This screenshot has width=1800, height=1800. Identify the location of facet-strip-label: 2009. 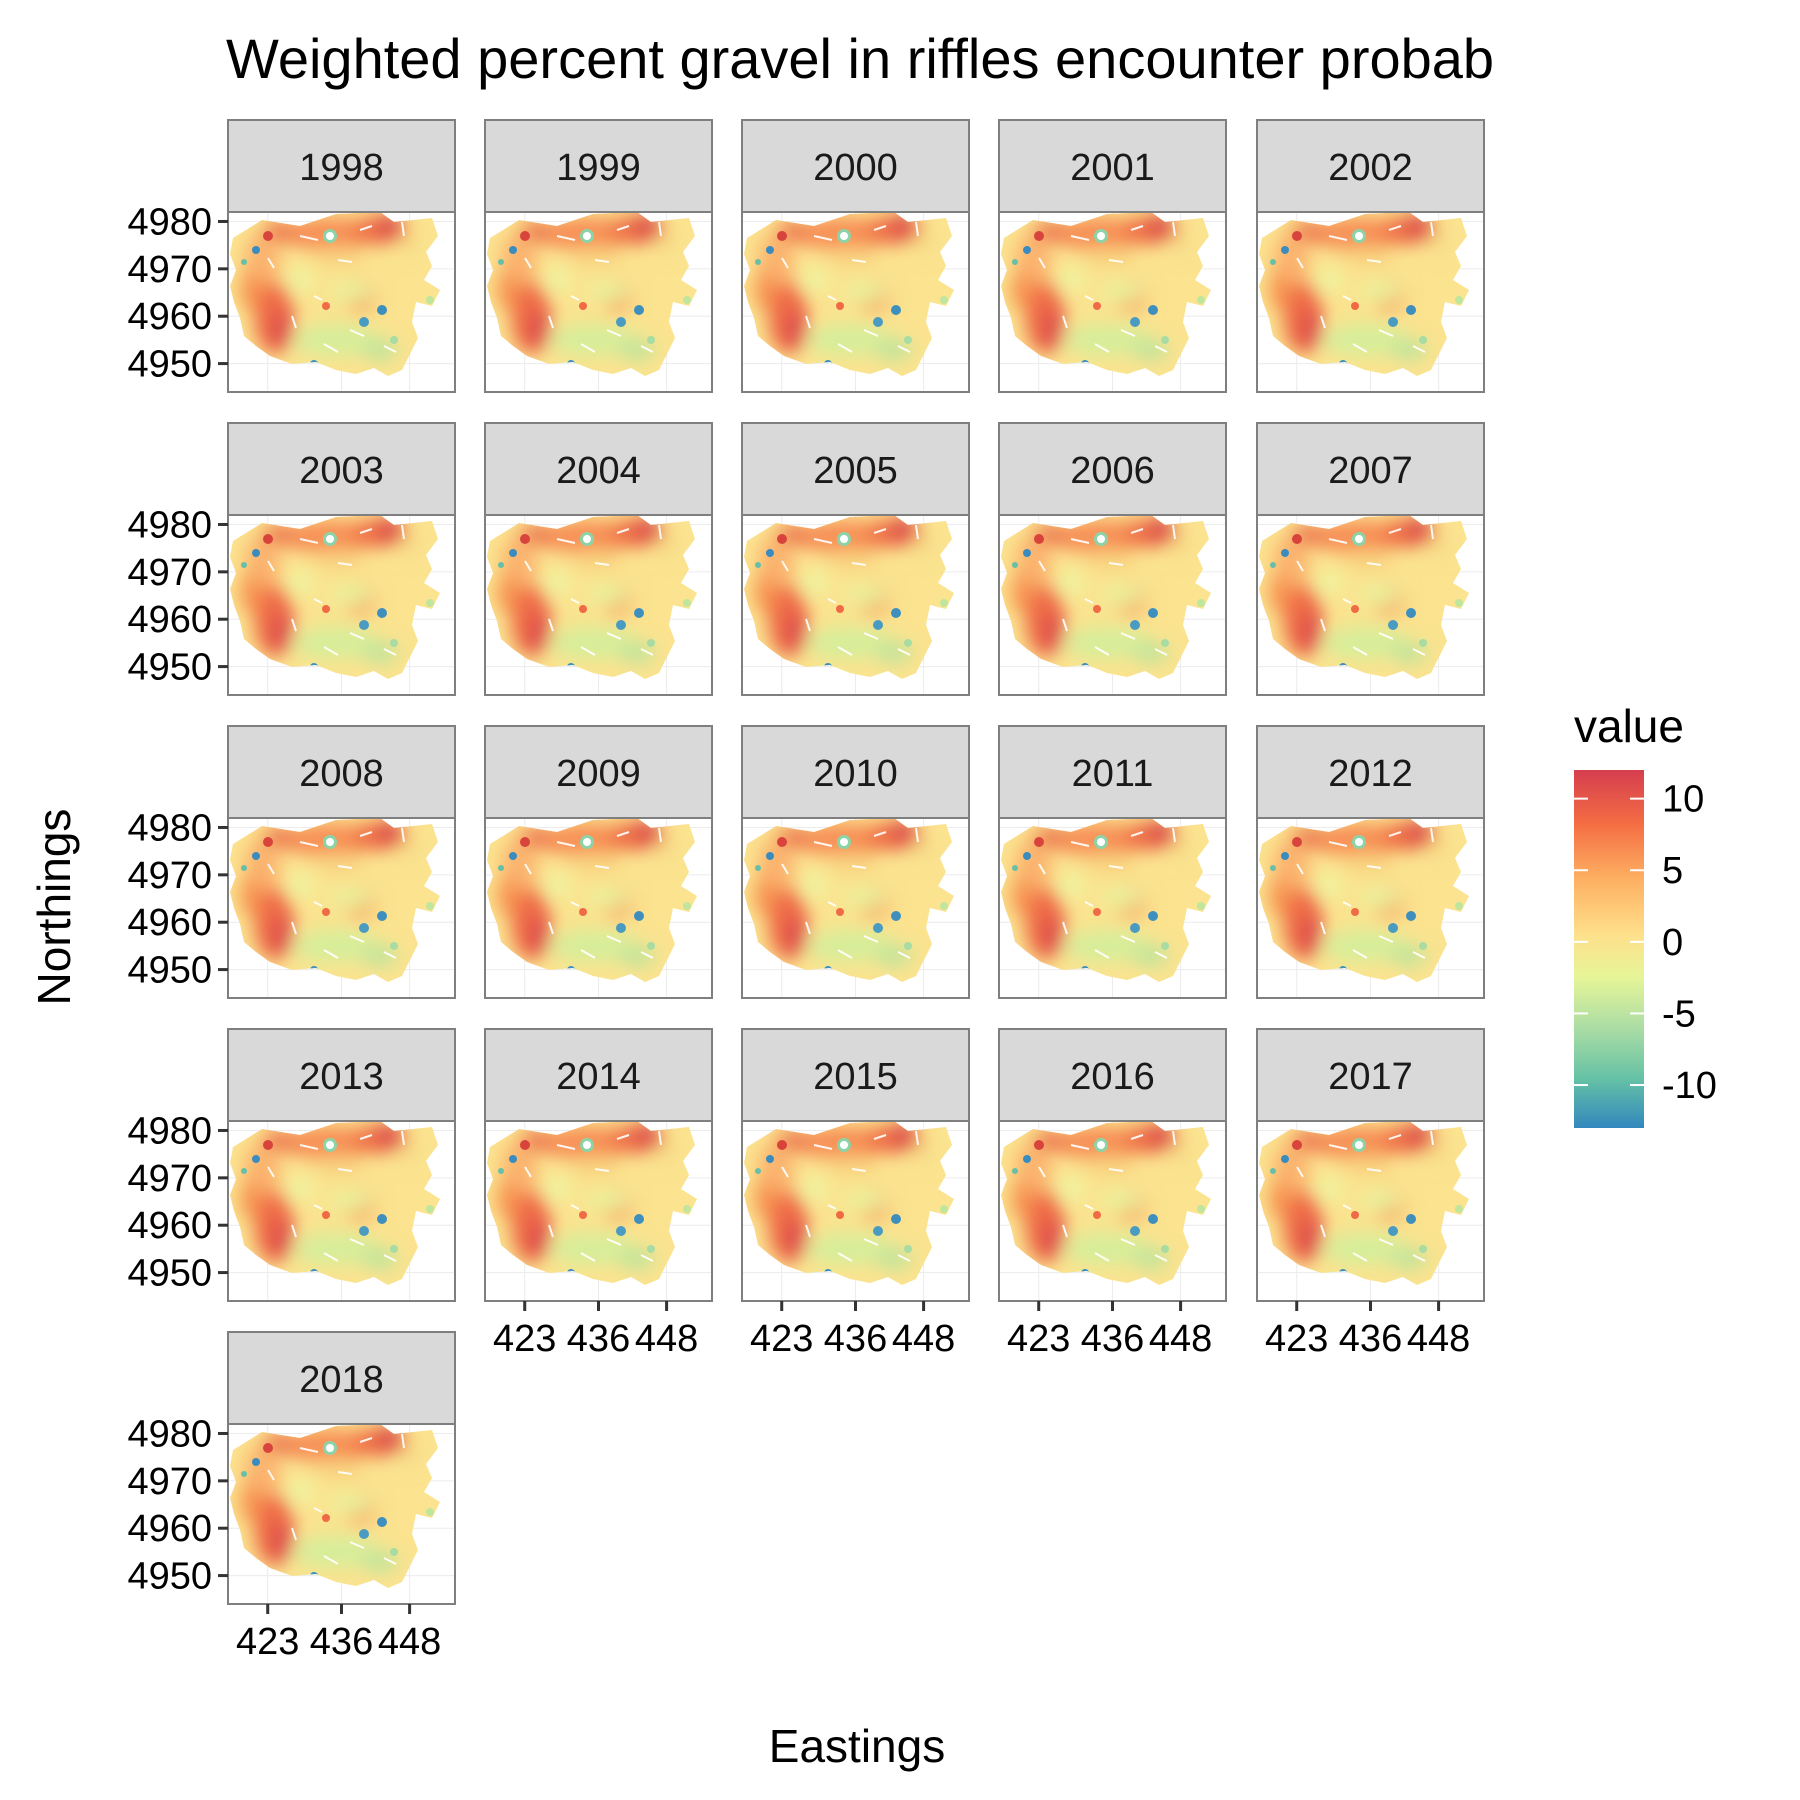
(598, 774).